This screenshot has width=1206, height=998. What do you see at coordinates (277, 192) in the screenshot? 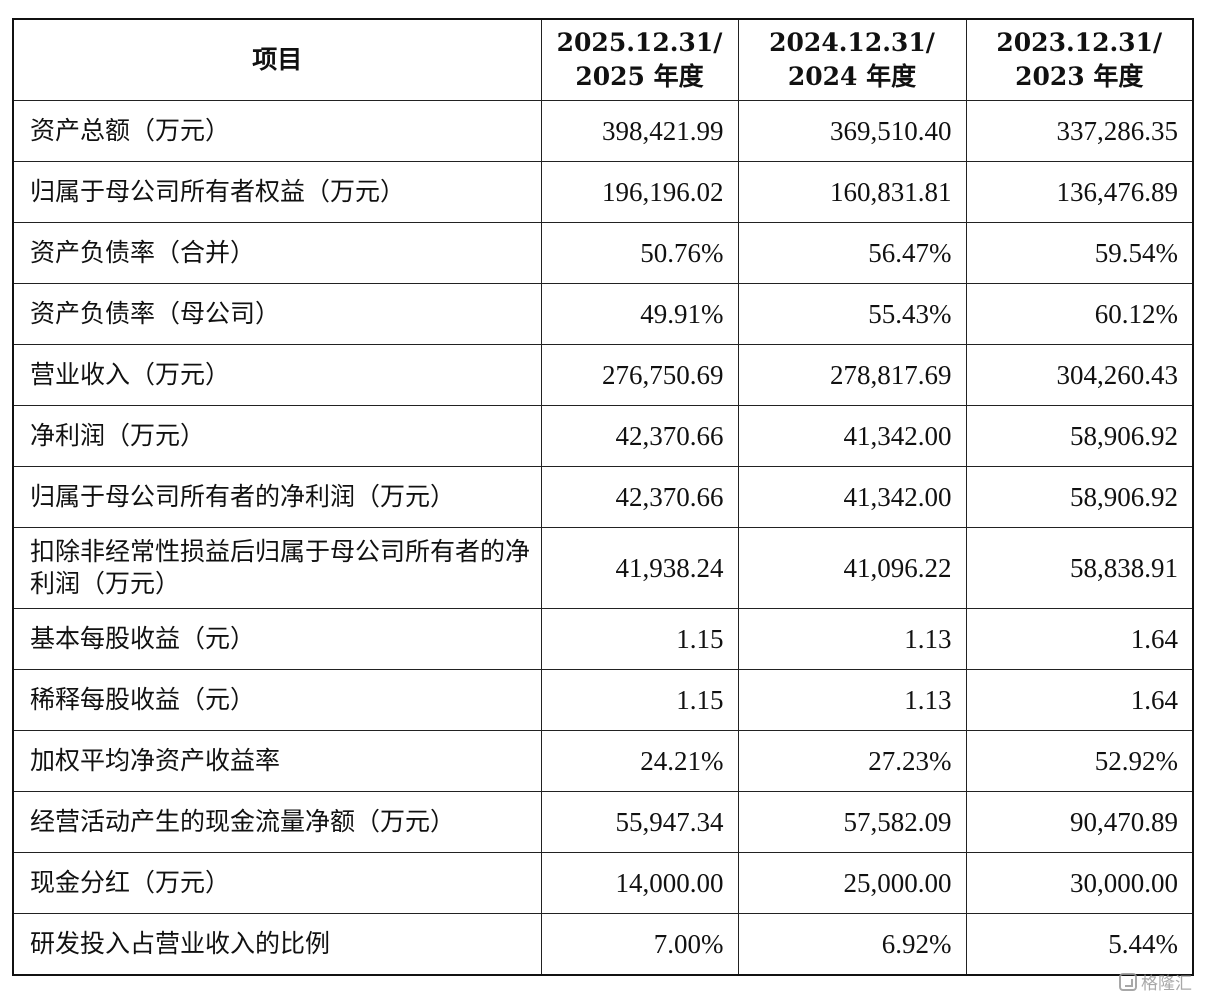
I see `row-label: 归属于母公司所有者权益（万元）` at bounding box center [277, 192].